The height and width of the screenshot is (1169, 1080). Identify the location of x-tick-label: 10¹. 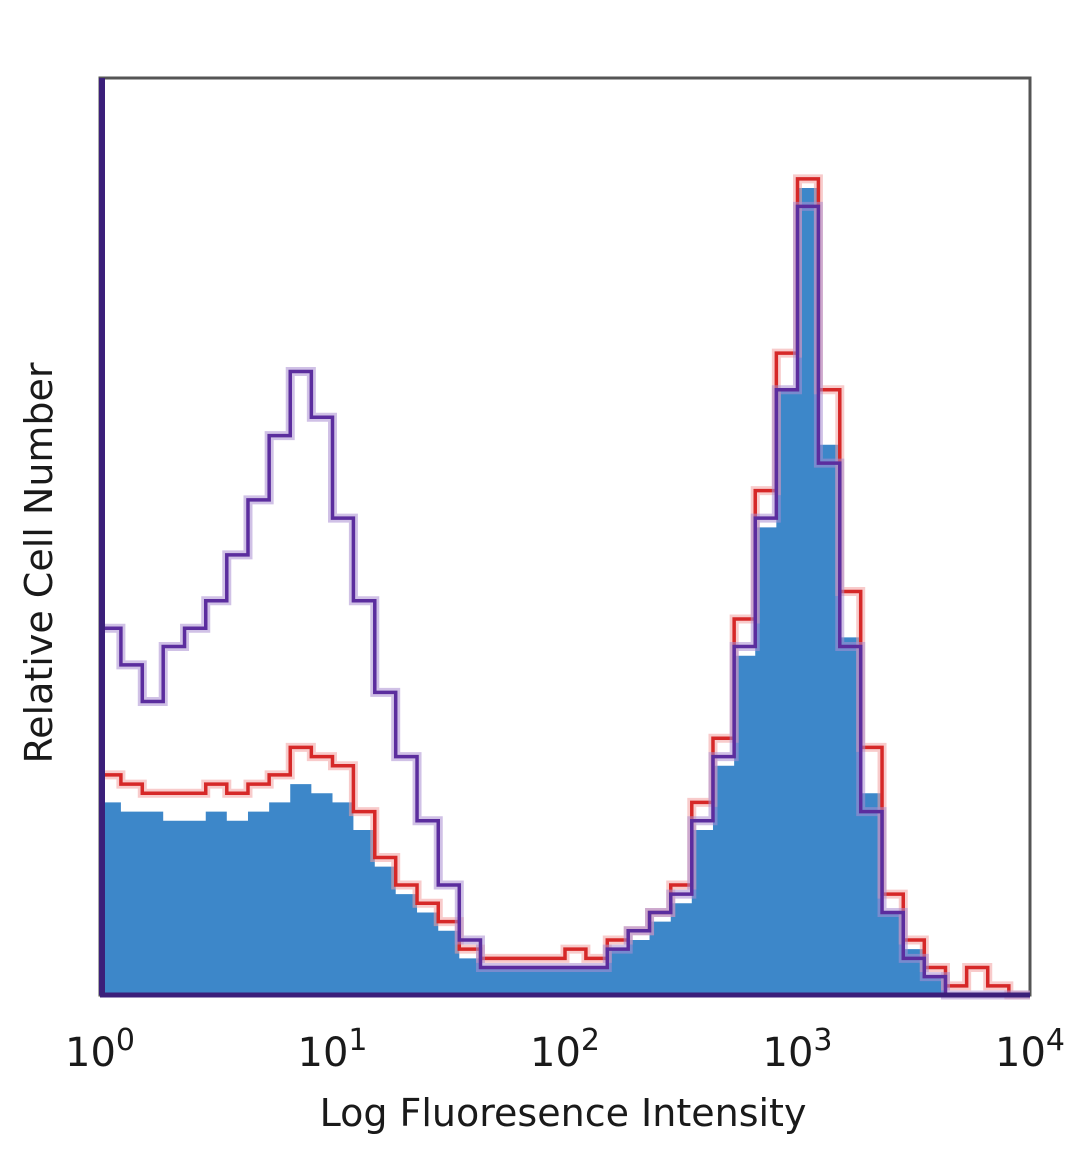
(333, 1049).